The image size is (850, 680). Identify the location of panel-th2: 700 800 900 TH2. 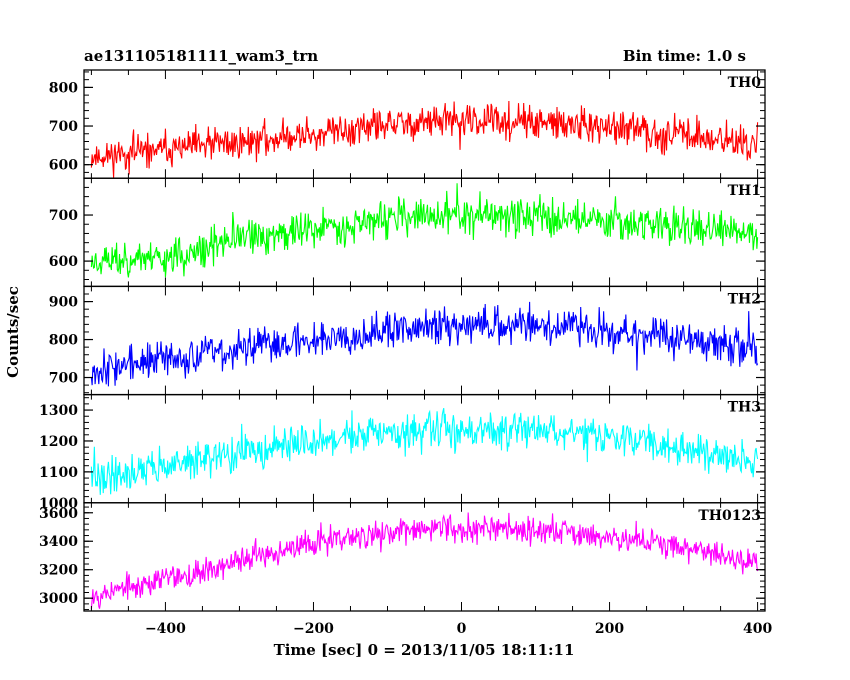
(407, 340).